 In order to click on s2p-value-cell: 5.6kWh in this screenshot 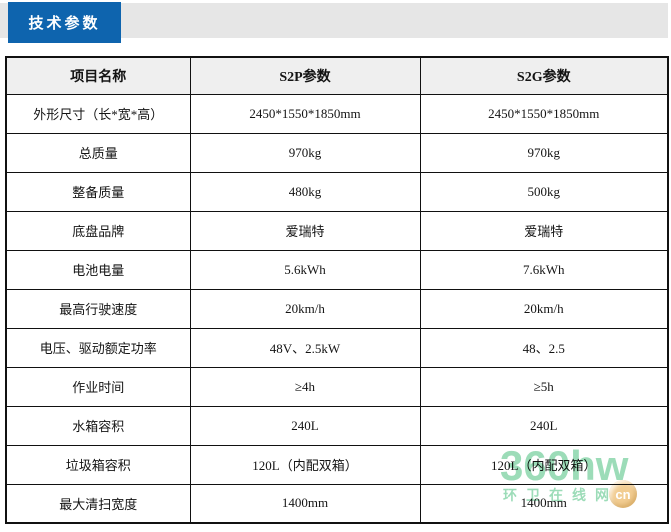, I will do `click(305, 269)`.